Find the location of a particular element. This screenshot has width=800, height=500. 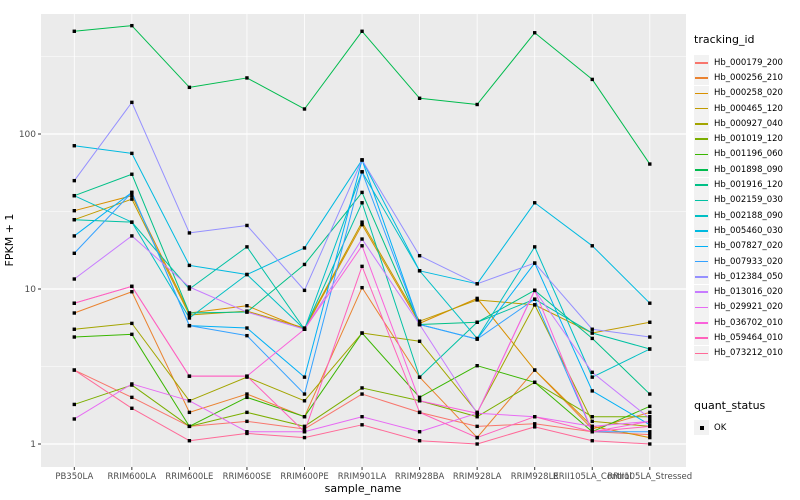

x-tick-label: RRIM600LA is located at coordinates (132, 477).